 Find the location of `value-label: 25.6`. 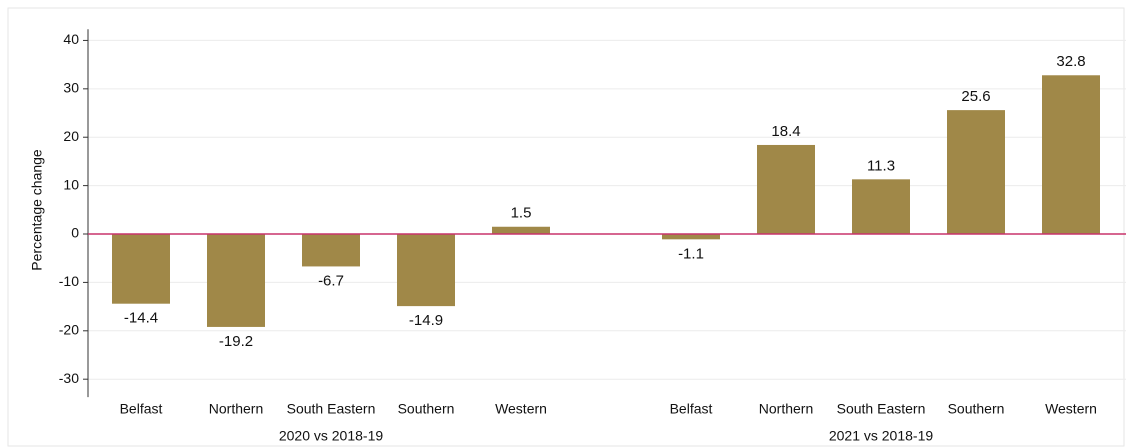

value-label: 25.6 is located at coordinates (975, 96).